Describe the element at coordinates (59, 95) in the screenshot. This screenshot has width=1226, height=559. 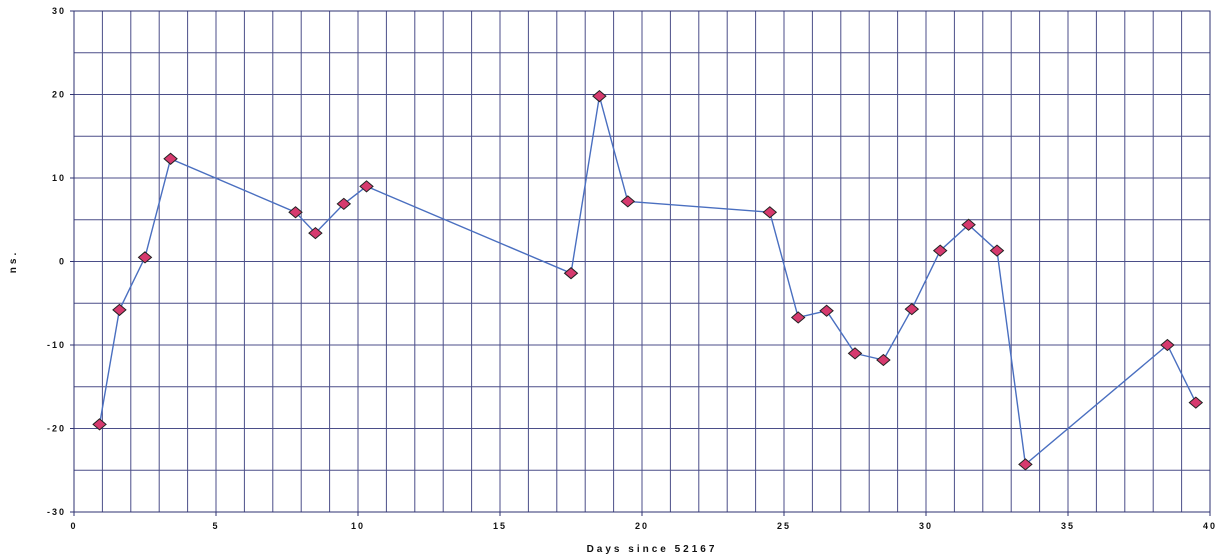
I see `y-tick-label: 20` at that location.